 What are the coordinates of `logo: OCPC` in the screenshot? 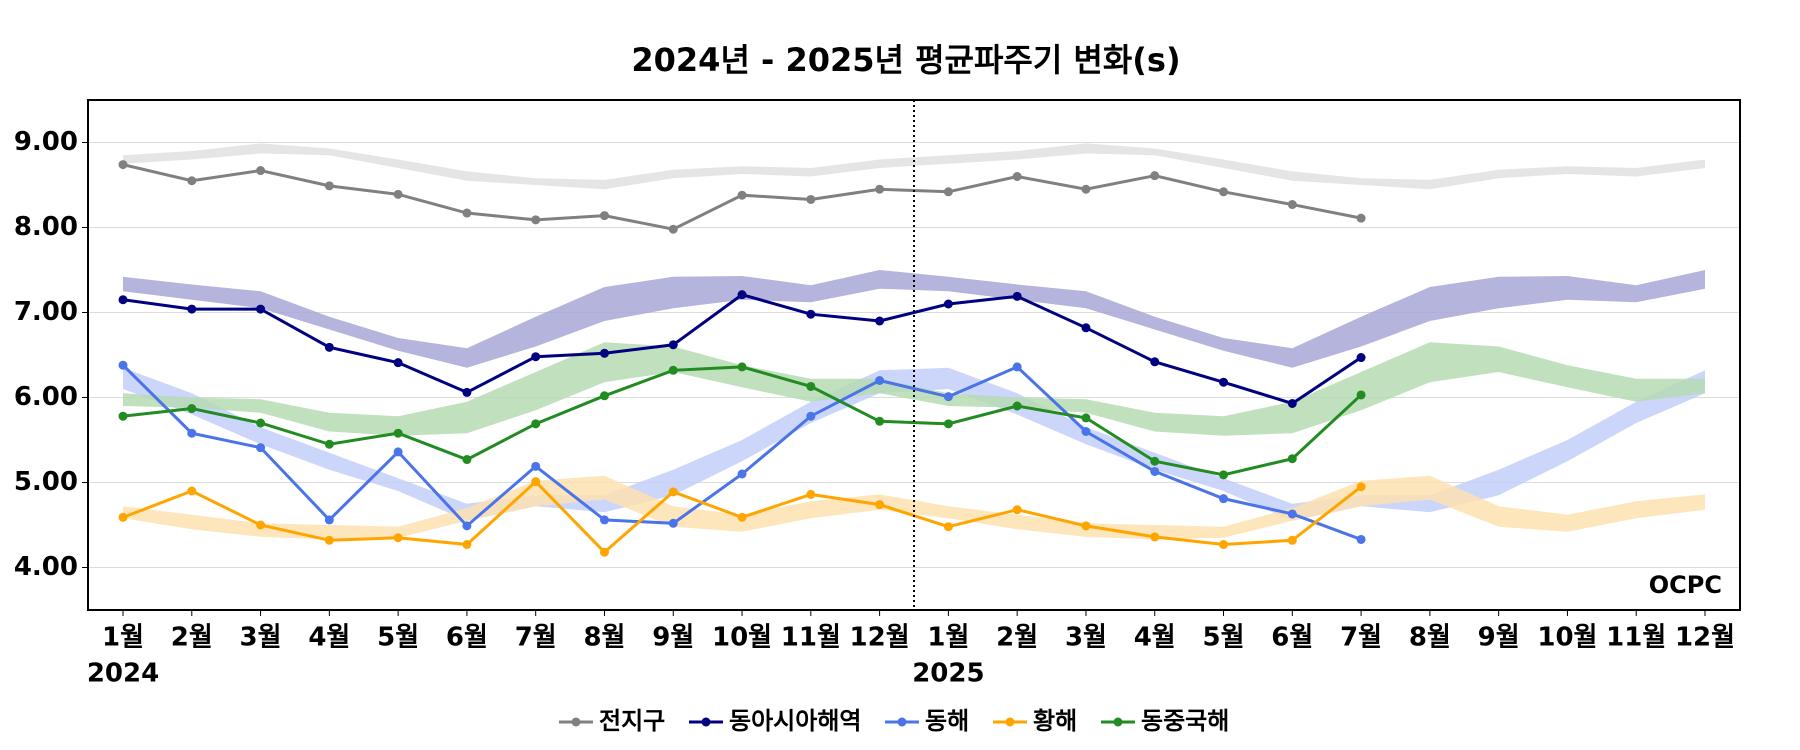 It's located at (1685, 585).